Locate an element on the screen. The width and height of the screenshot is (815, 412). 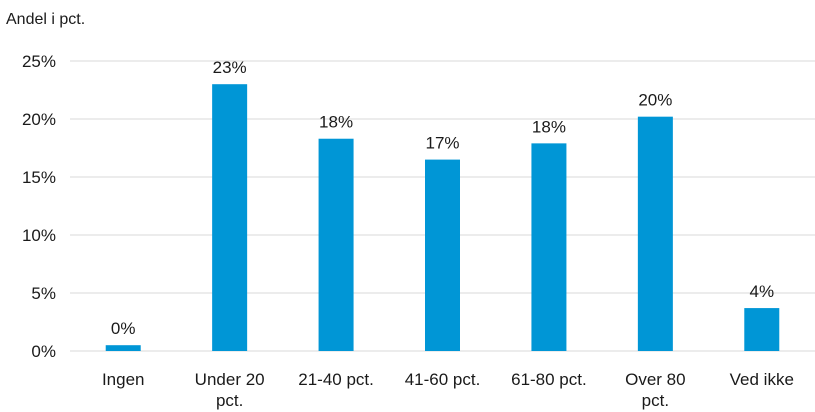
x-category-label: Under 20 pct. is located at coordinates (230, 390).